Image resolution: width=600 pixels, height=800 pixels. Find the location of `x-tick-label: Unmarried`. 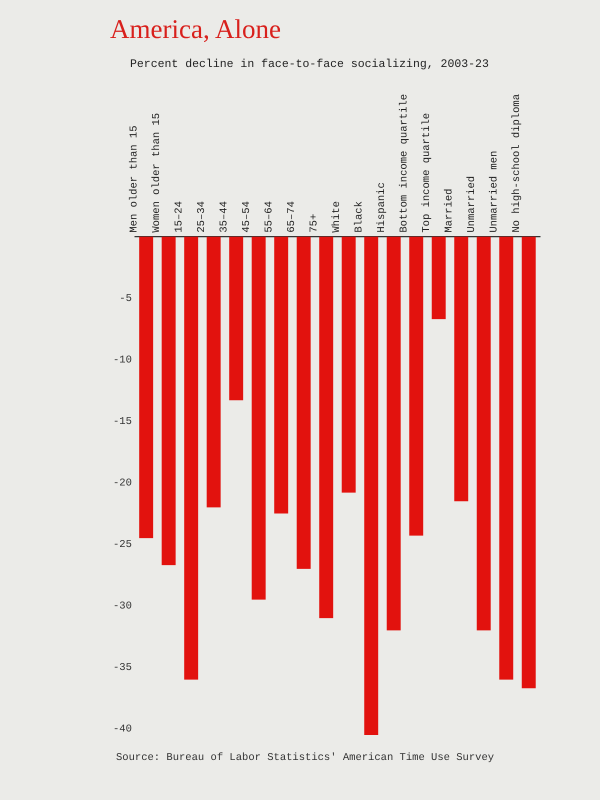

x-tick-label: Unmarried is located at coordinates (472, 204).